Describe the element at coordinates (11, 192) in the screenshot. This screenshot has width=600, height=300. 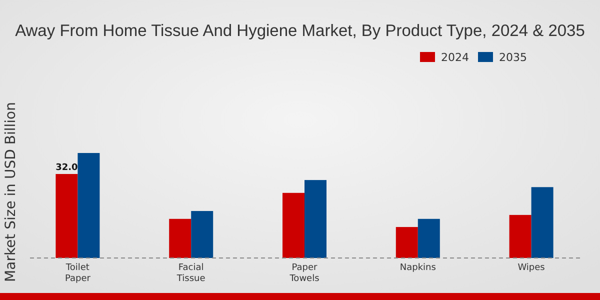
I see `y-axis-title: Market Size in USD Billion` at that location.